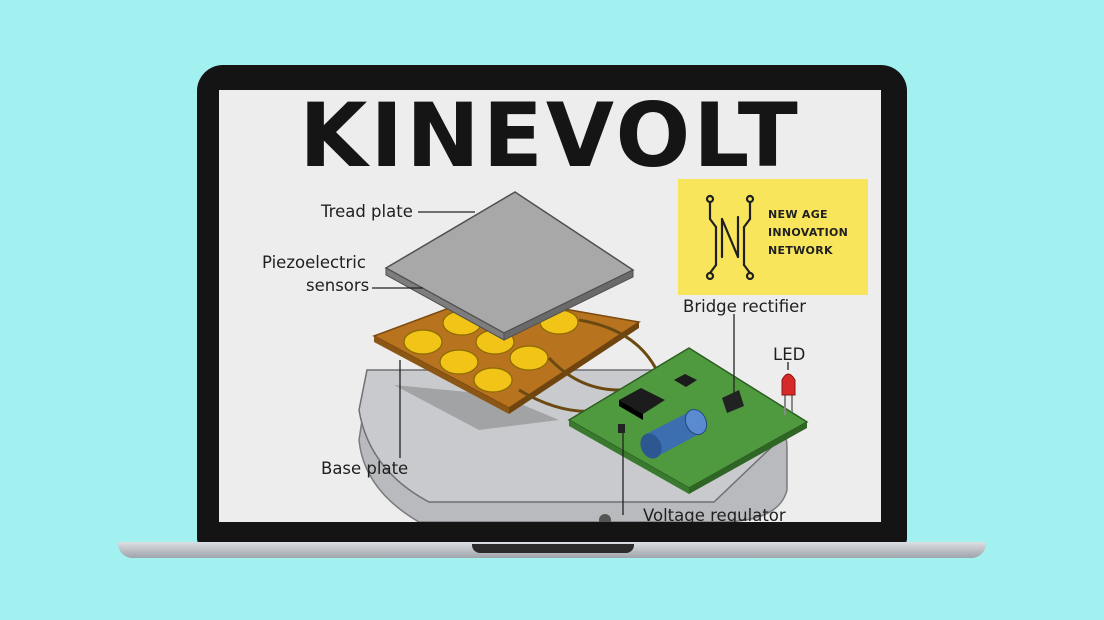  What do you see at coordinates (642, 401) in the screenshot?
I see `main-chip` at bounding box center [642, 401].